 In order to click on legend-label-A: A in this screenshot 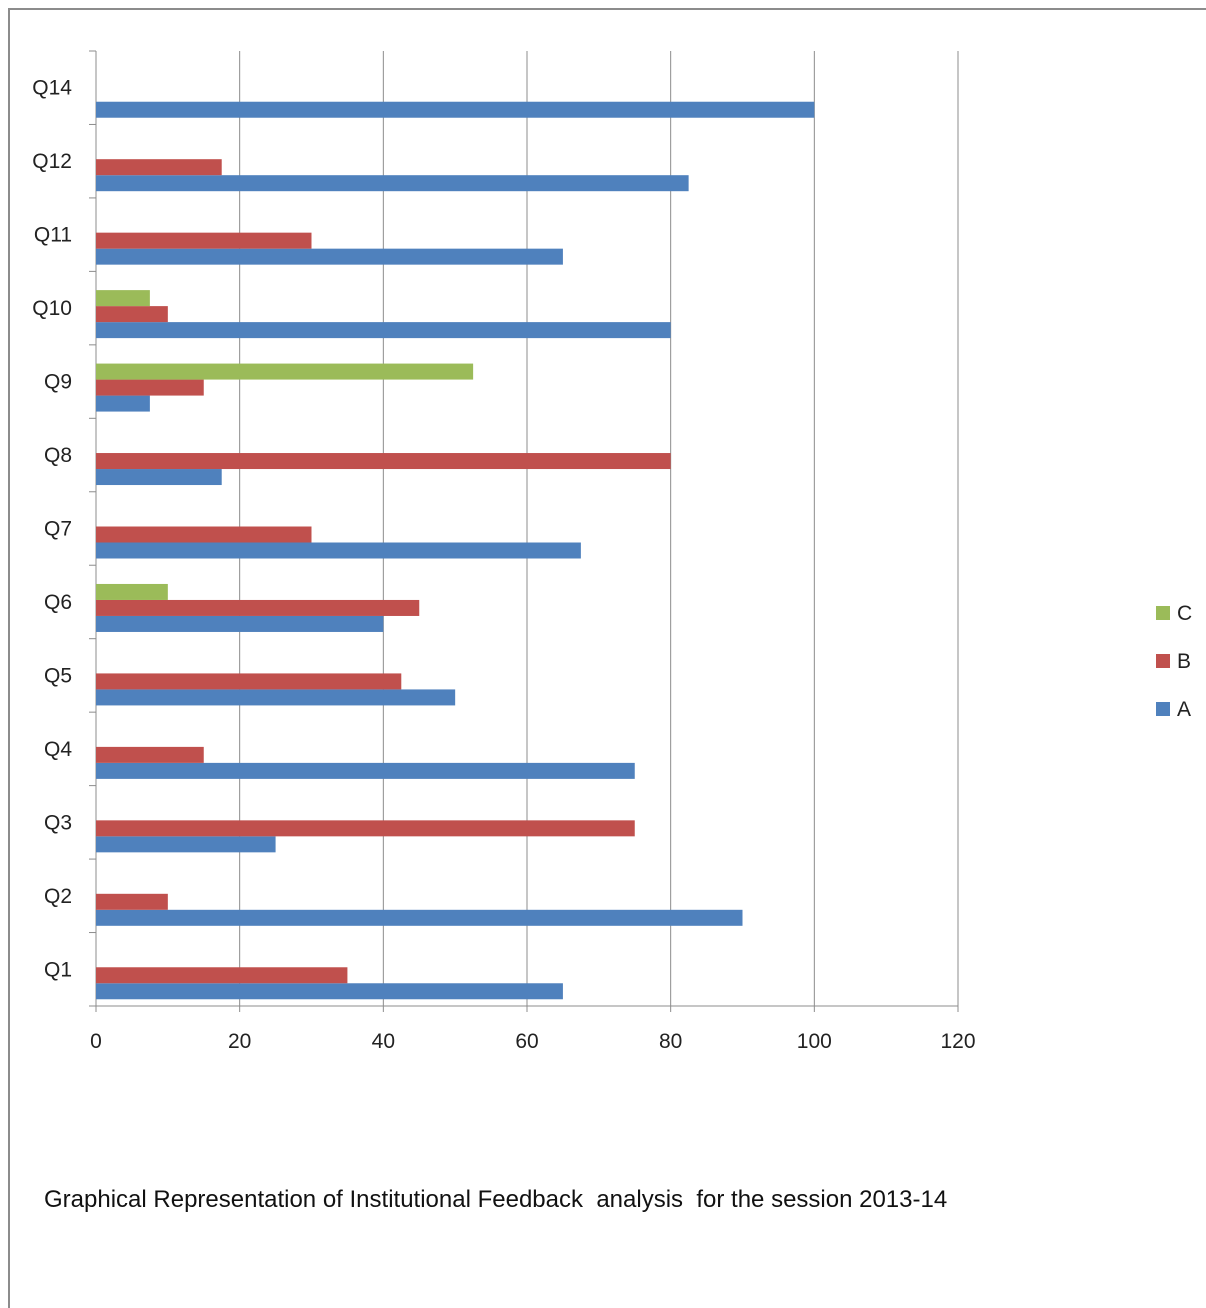, I will do `click(1184, 709)`.